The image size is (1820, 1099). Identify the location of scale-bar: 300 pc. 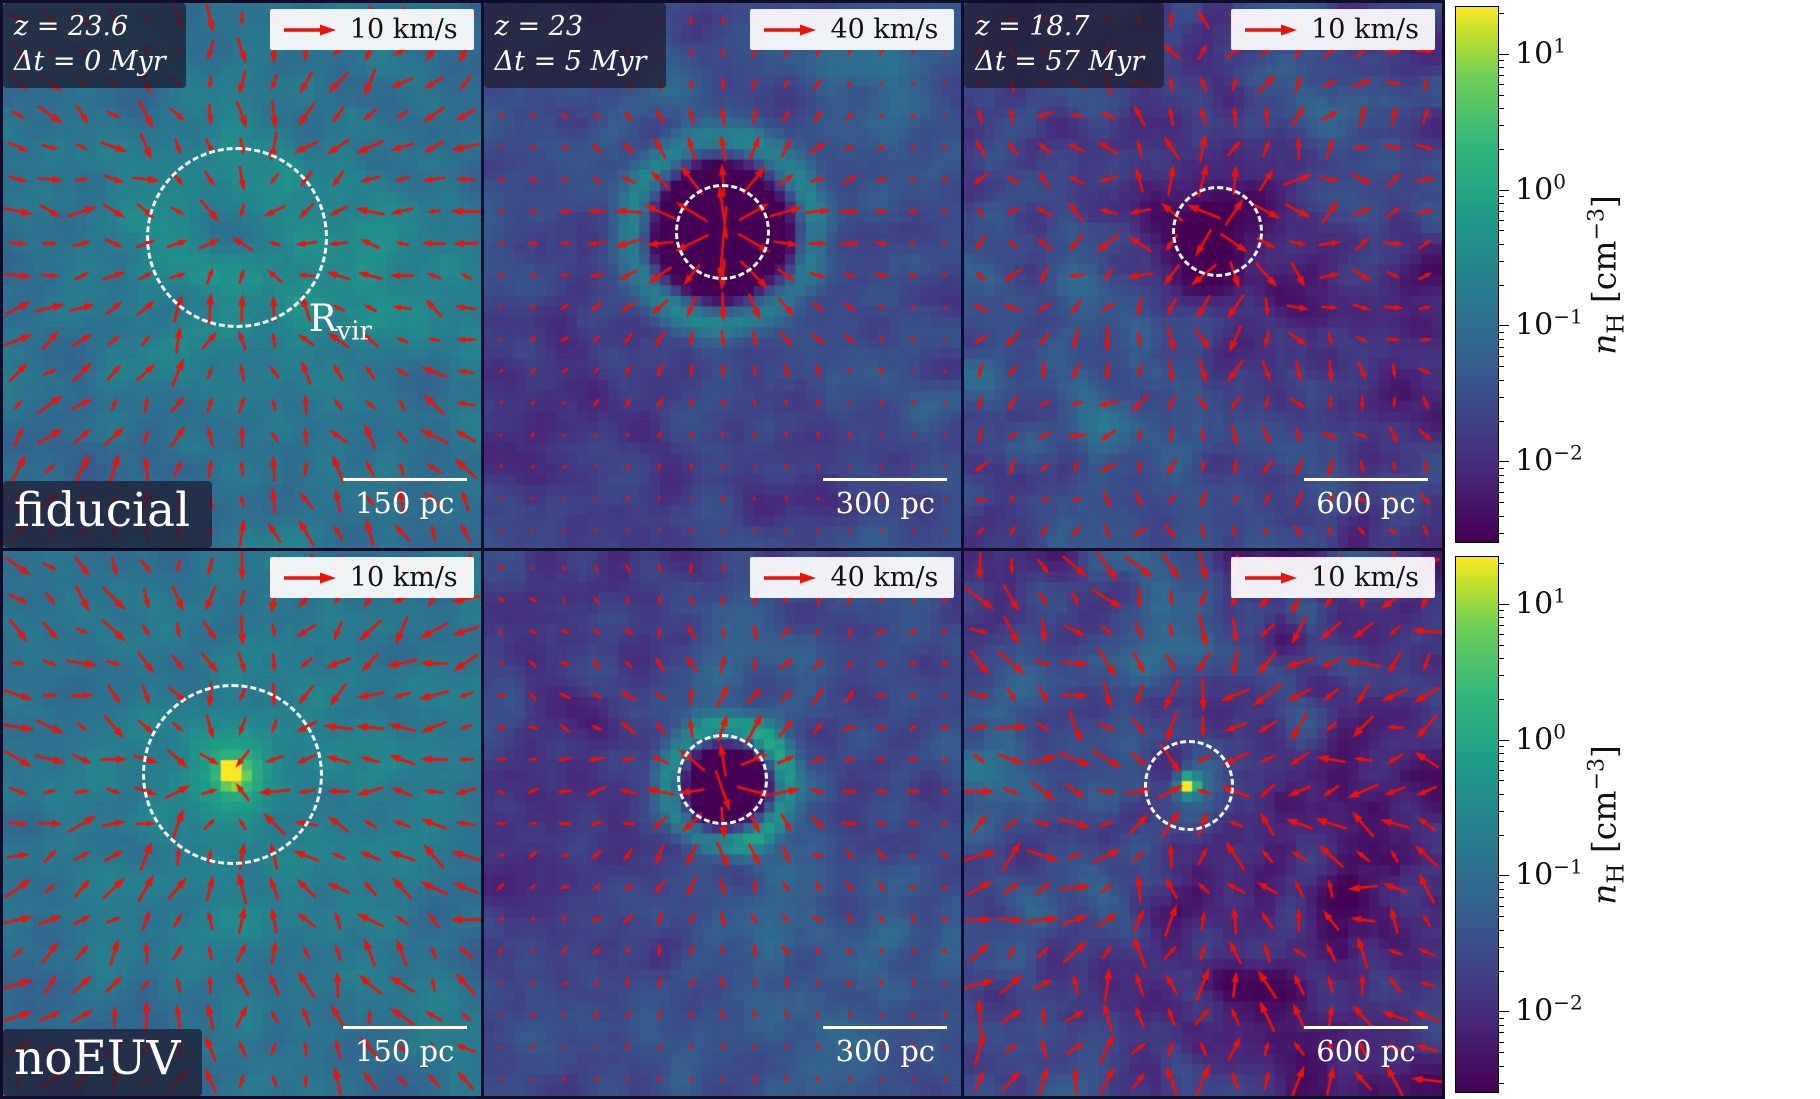
(885, 1046).